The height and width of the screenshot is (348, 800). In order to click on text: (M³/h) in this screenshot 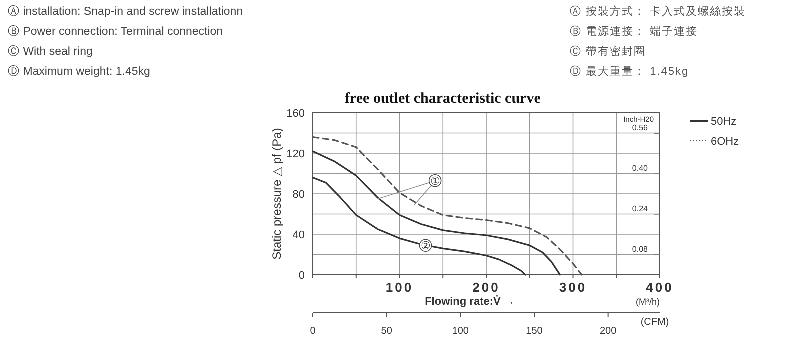, I will do `click(648, 302)`.